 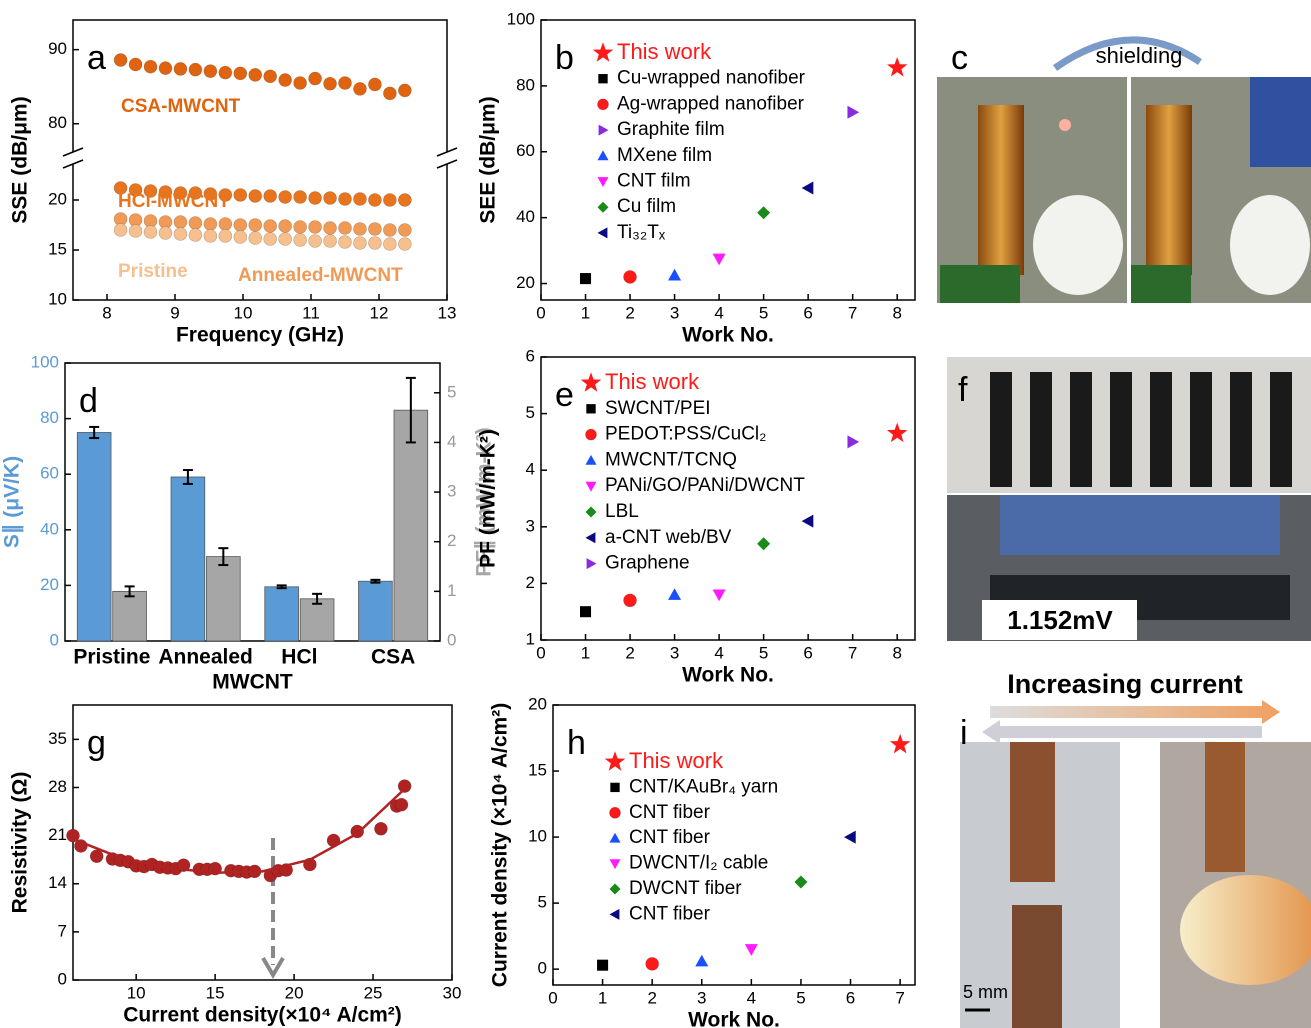 What do you see at coordinates (373, 992) in the screenshot?
I see `x-tick-label: 25` at bounding box center [373, 992].